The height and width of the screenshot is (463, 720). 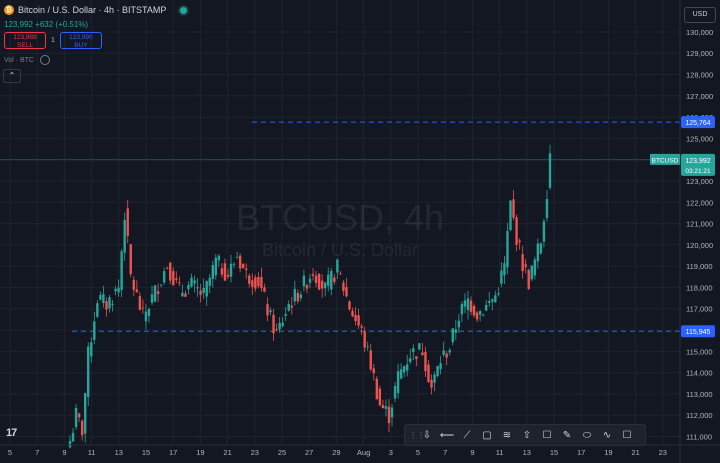 What do you see at coordinates (92, 10) in the screenshot?
I see `symbol-title: Bitcoin / U.S. Dollar · 4h · BITSTAMP` at bounding box center [92, 10].